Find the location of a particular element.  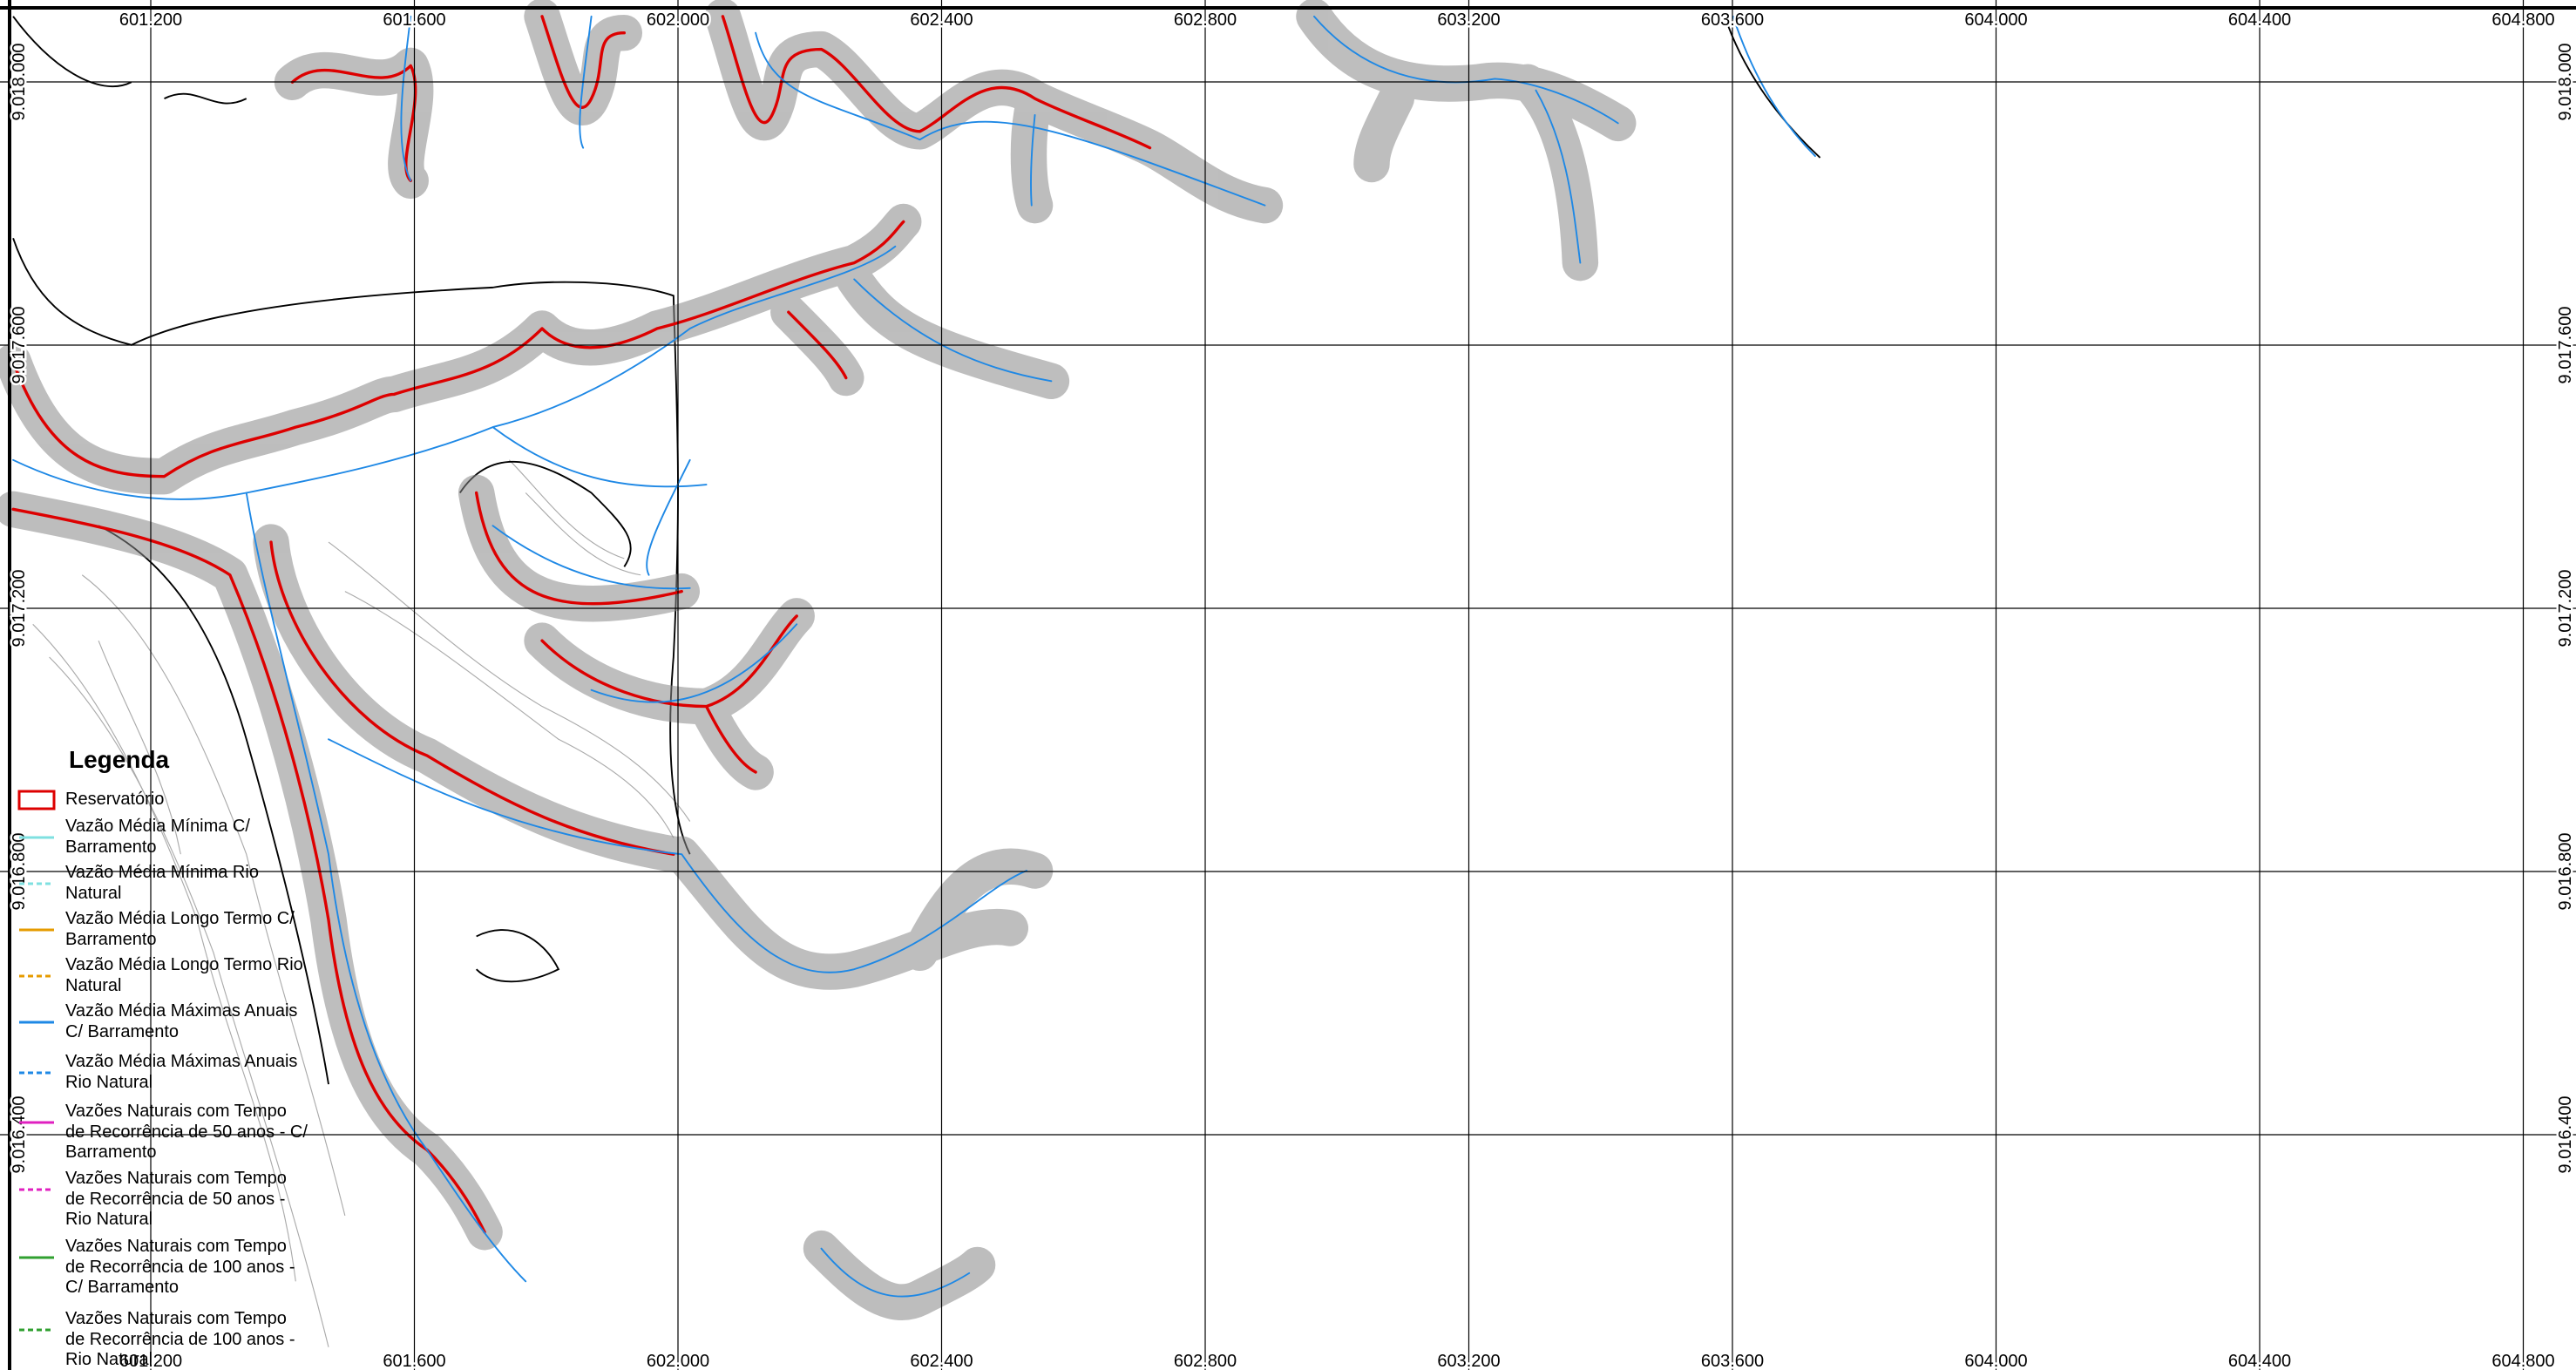

x-label-bottom: 603.600 is located at coordinates (1733, 1361).